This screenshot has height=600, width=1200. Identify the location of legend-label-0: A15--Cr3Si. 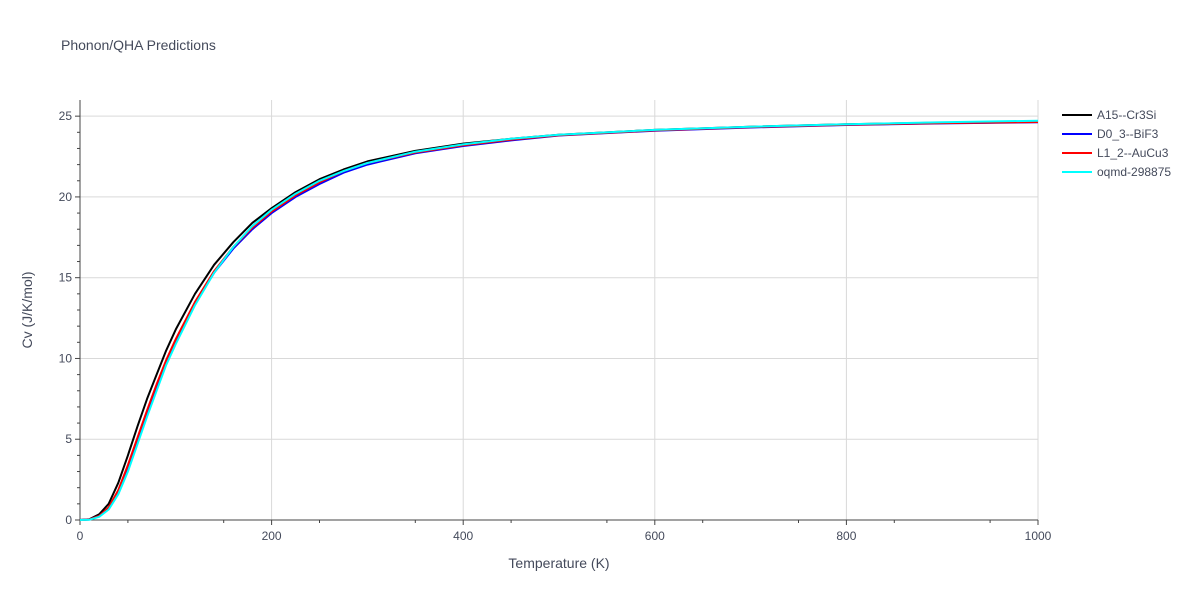
(1126, 115).